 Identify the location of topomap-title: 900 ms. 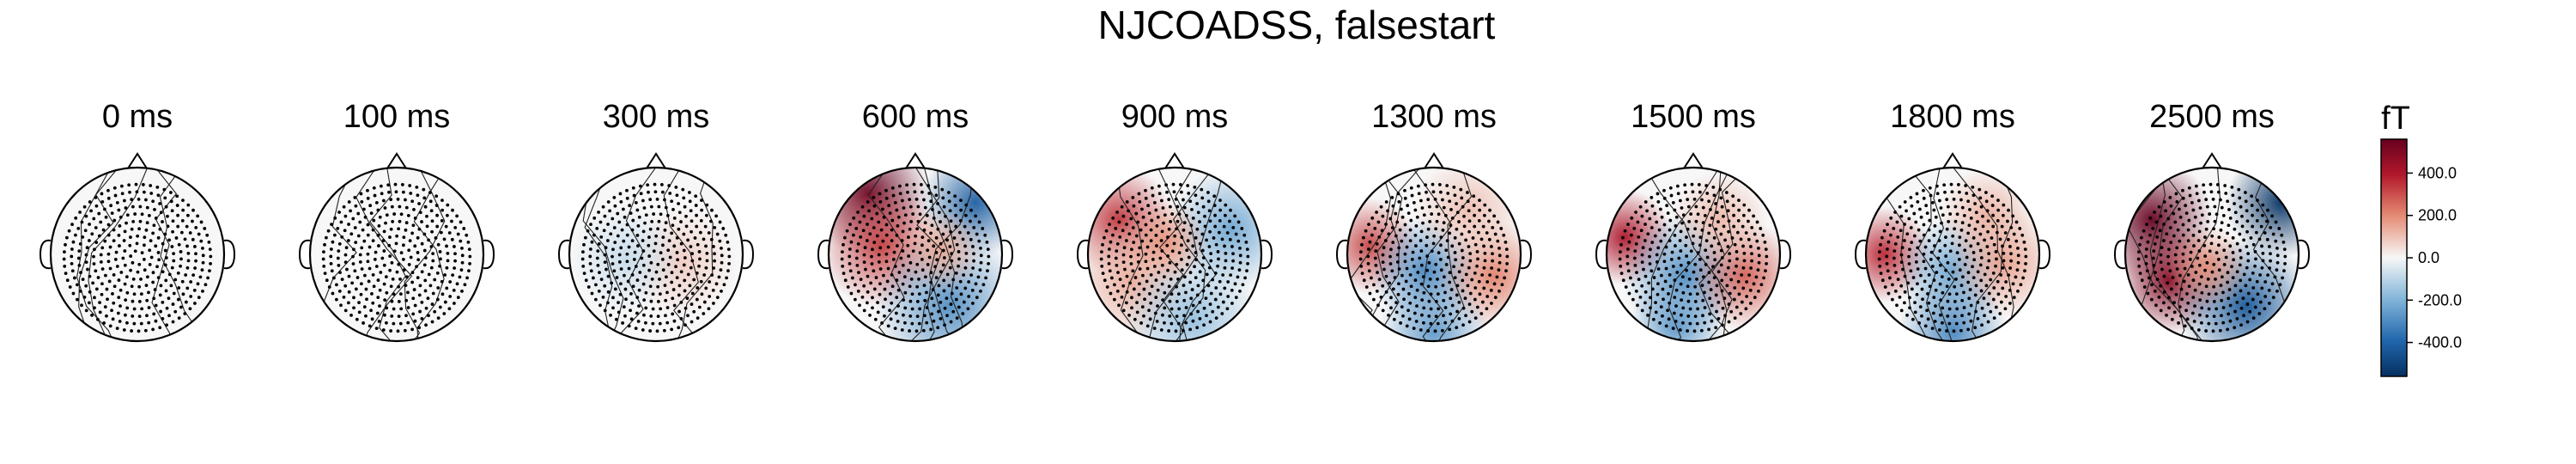
(1175, 117).